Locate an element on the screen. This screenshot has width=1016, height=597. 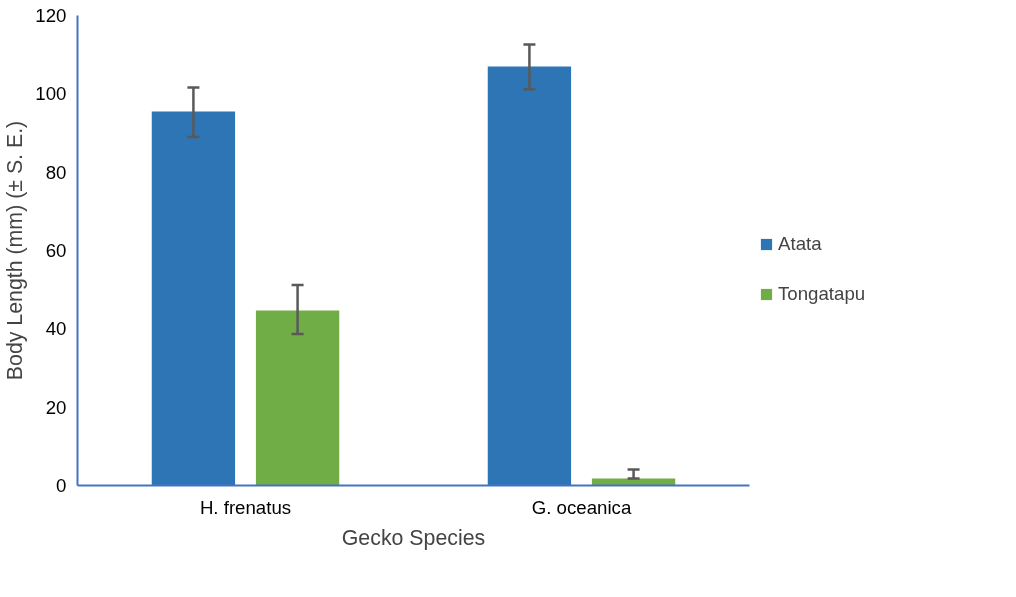
x-tick-label: G. oceanica is located at coordinates (581, 507).